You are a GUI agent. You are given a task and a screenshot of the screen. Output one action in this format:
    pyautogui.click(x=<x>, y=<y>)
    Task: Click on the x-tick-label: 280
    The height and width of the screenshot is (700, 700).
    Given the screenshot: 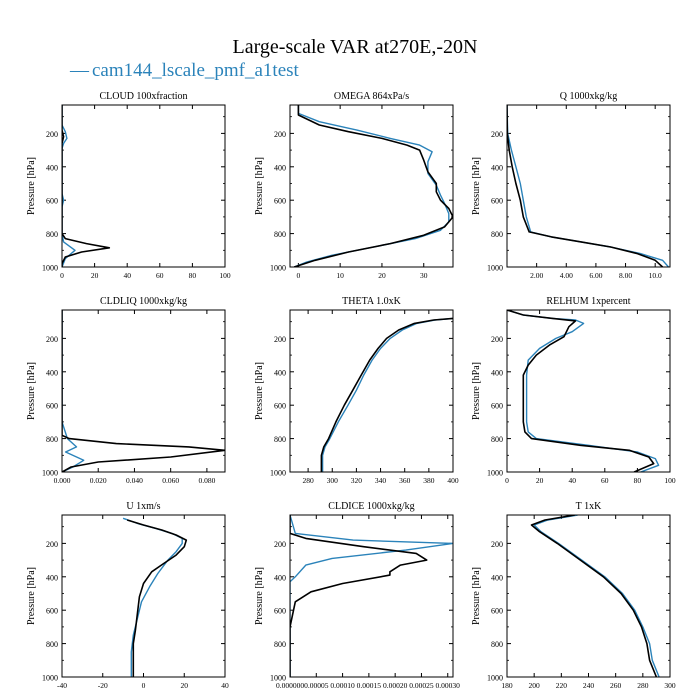 What is the action you would take?
    pyautogui.click(x=308, y=480)
    